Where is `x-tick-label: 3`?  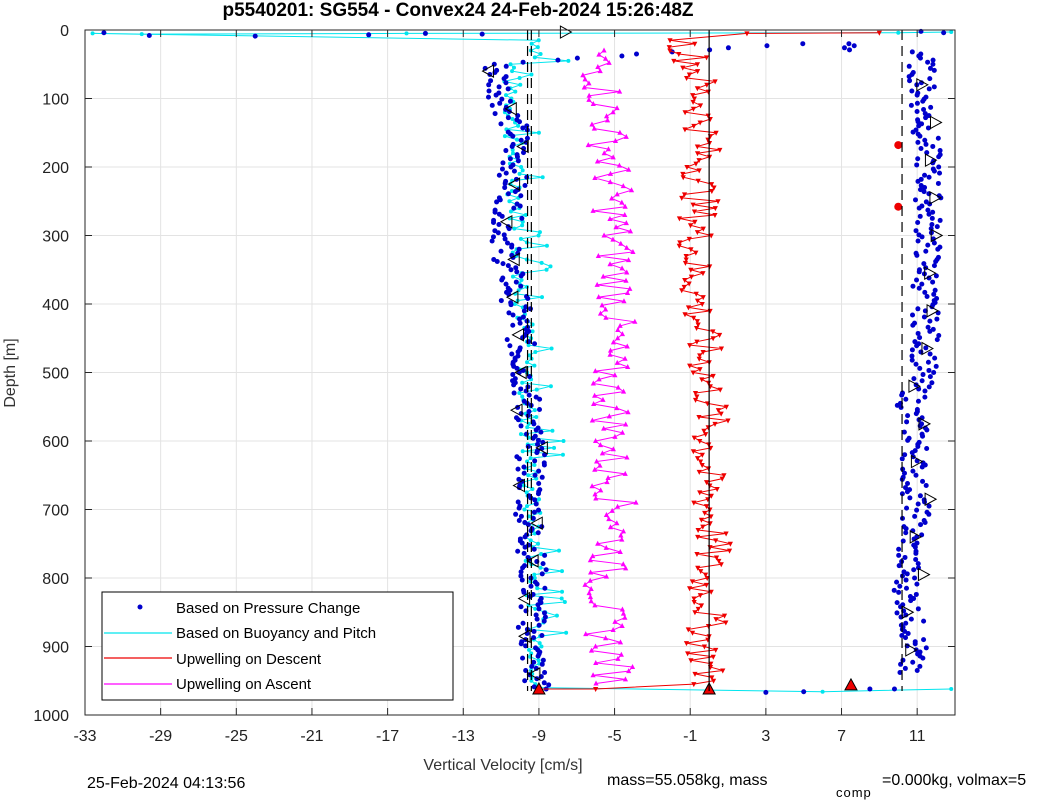 x-tick-label: 3 is located at coordinates (765, 736).